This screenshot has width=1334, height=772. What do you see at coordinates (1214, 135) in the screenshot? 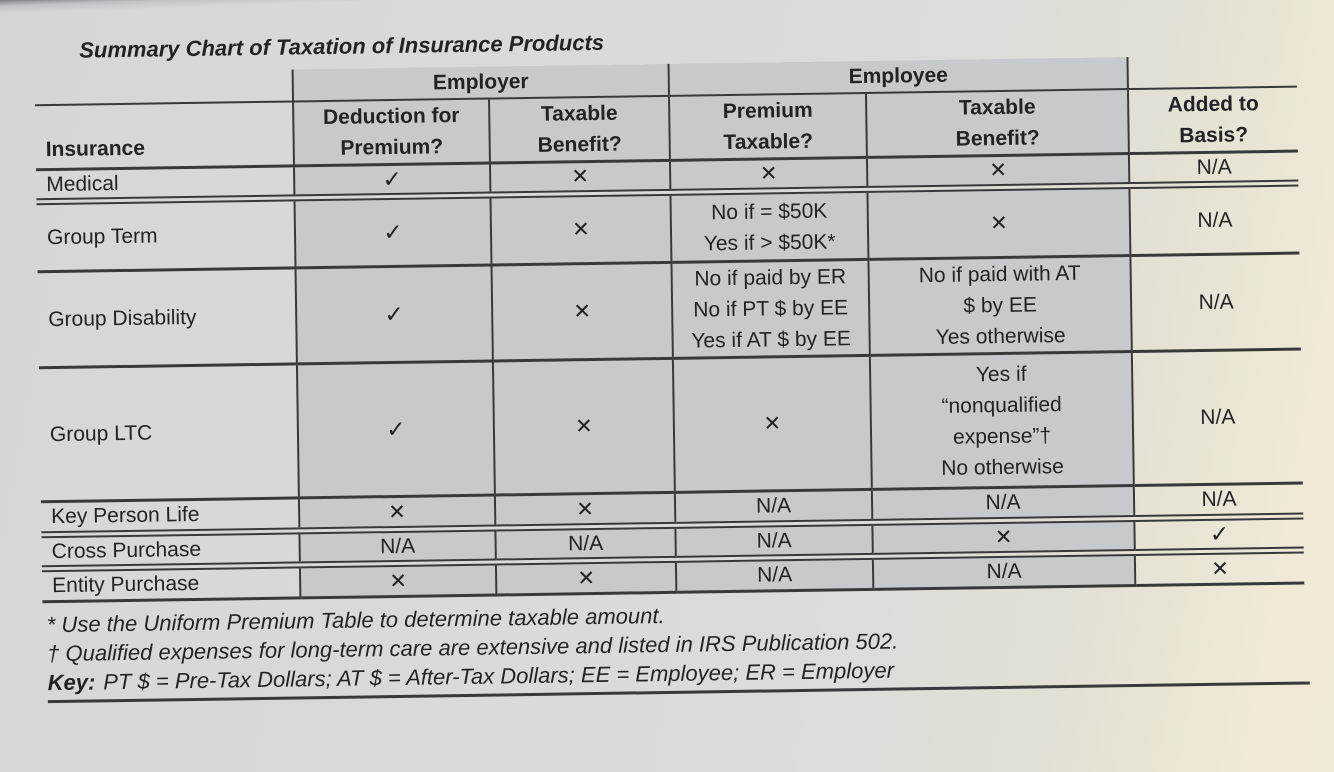
I see `column-header-line: Basis?` at bounding box center [1214, 135].